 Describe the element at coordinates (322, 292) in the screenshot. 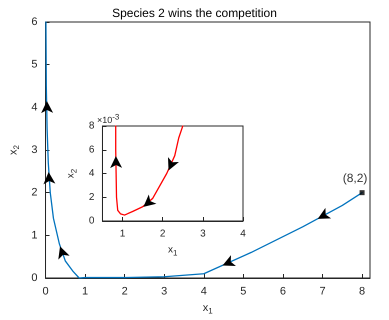

I see `x-tick-label: 7` at that location.